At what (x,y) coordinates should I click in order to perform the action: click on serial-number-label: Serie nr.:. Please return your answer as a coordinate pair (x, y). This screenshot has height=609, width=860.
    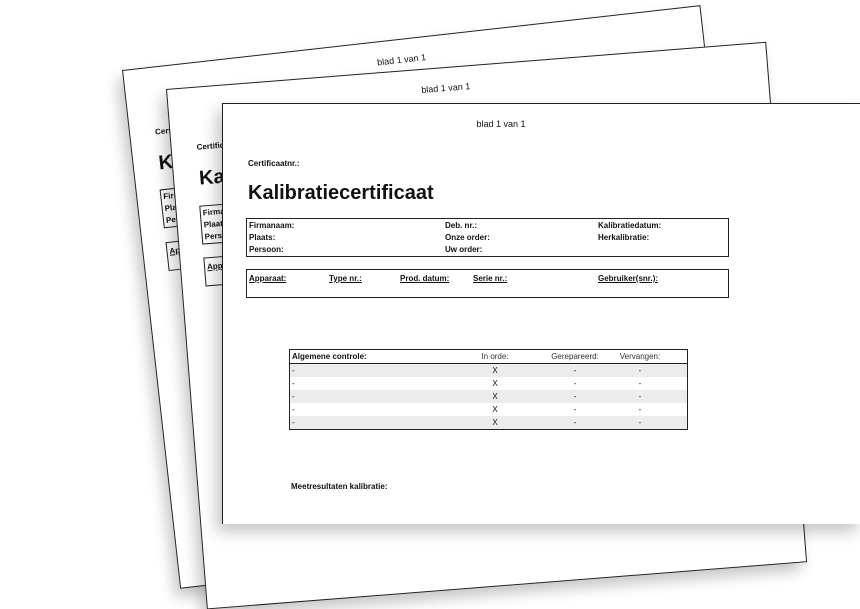
    Looking at the image, I should click on (490, 278).